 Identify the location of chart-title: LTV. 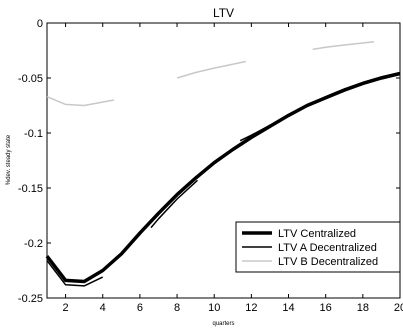
(223, 13).